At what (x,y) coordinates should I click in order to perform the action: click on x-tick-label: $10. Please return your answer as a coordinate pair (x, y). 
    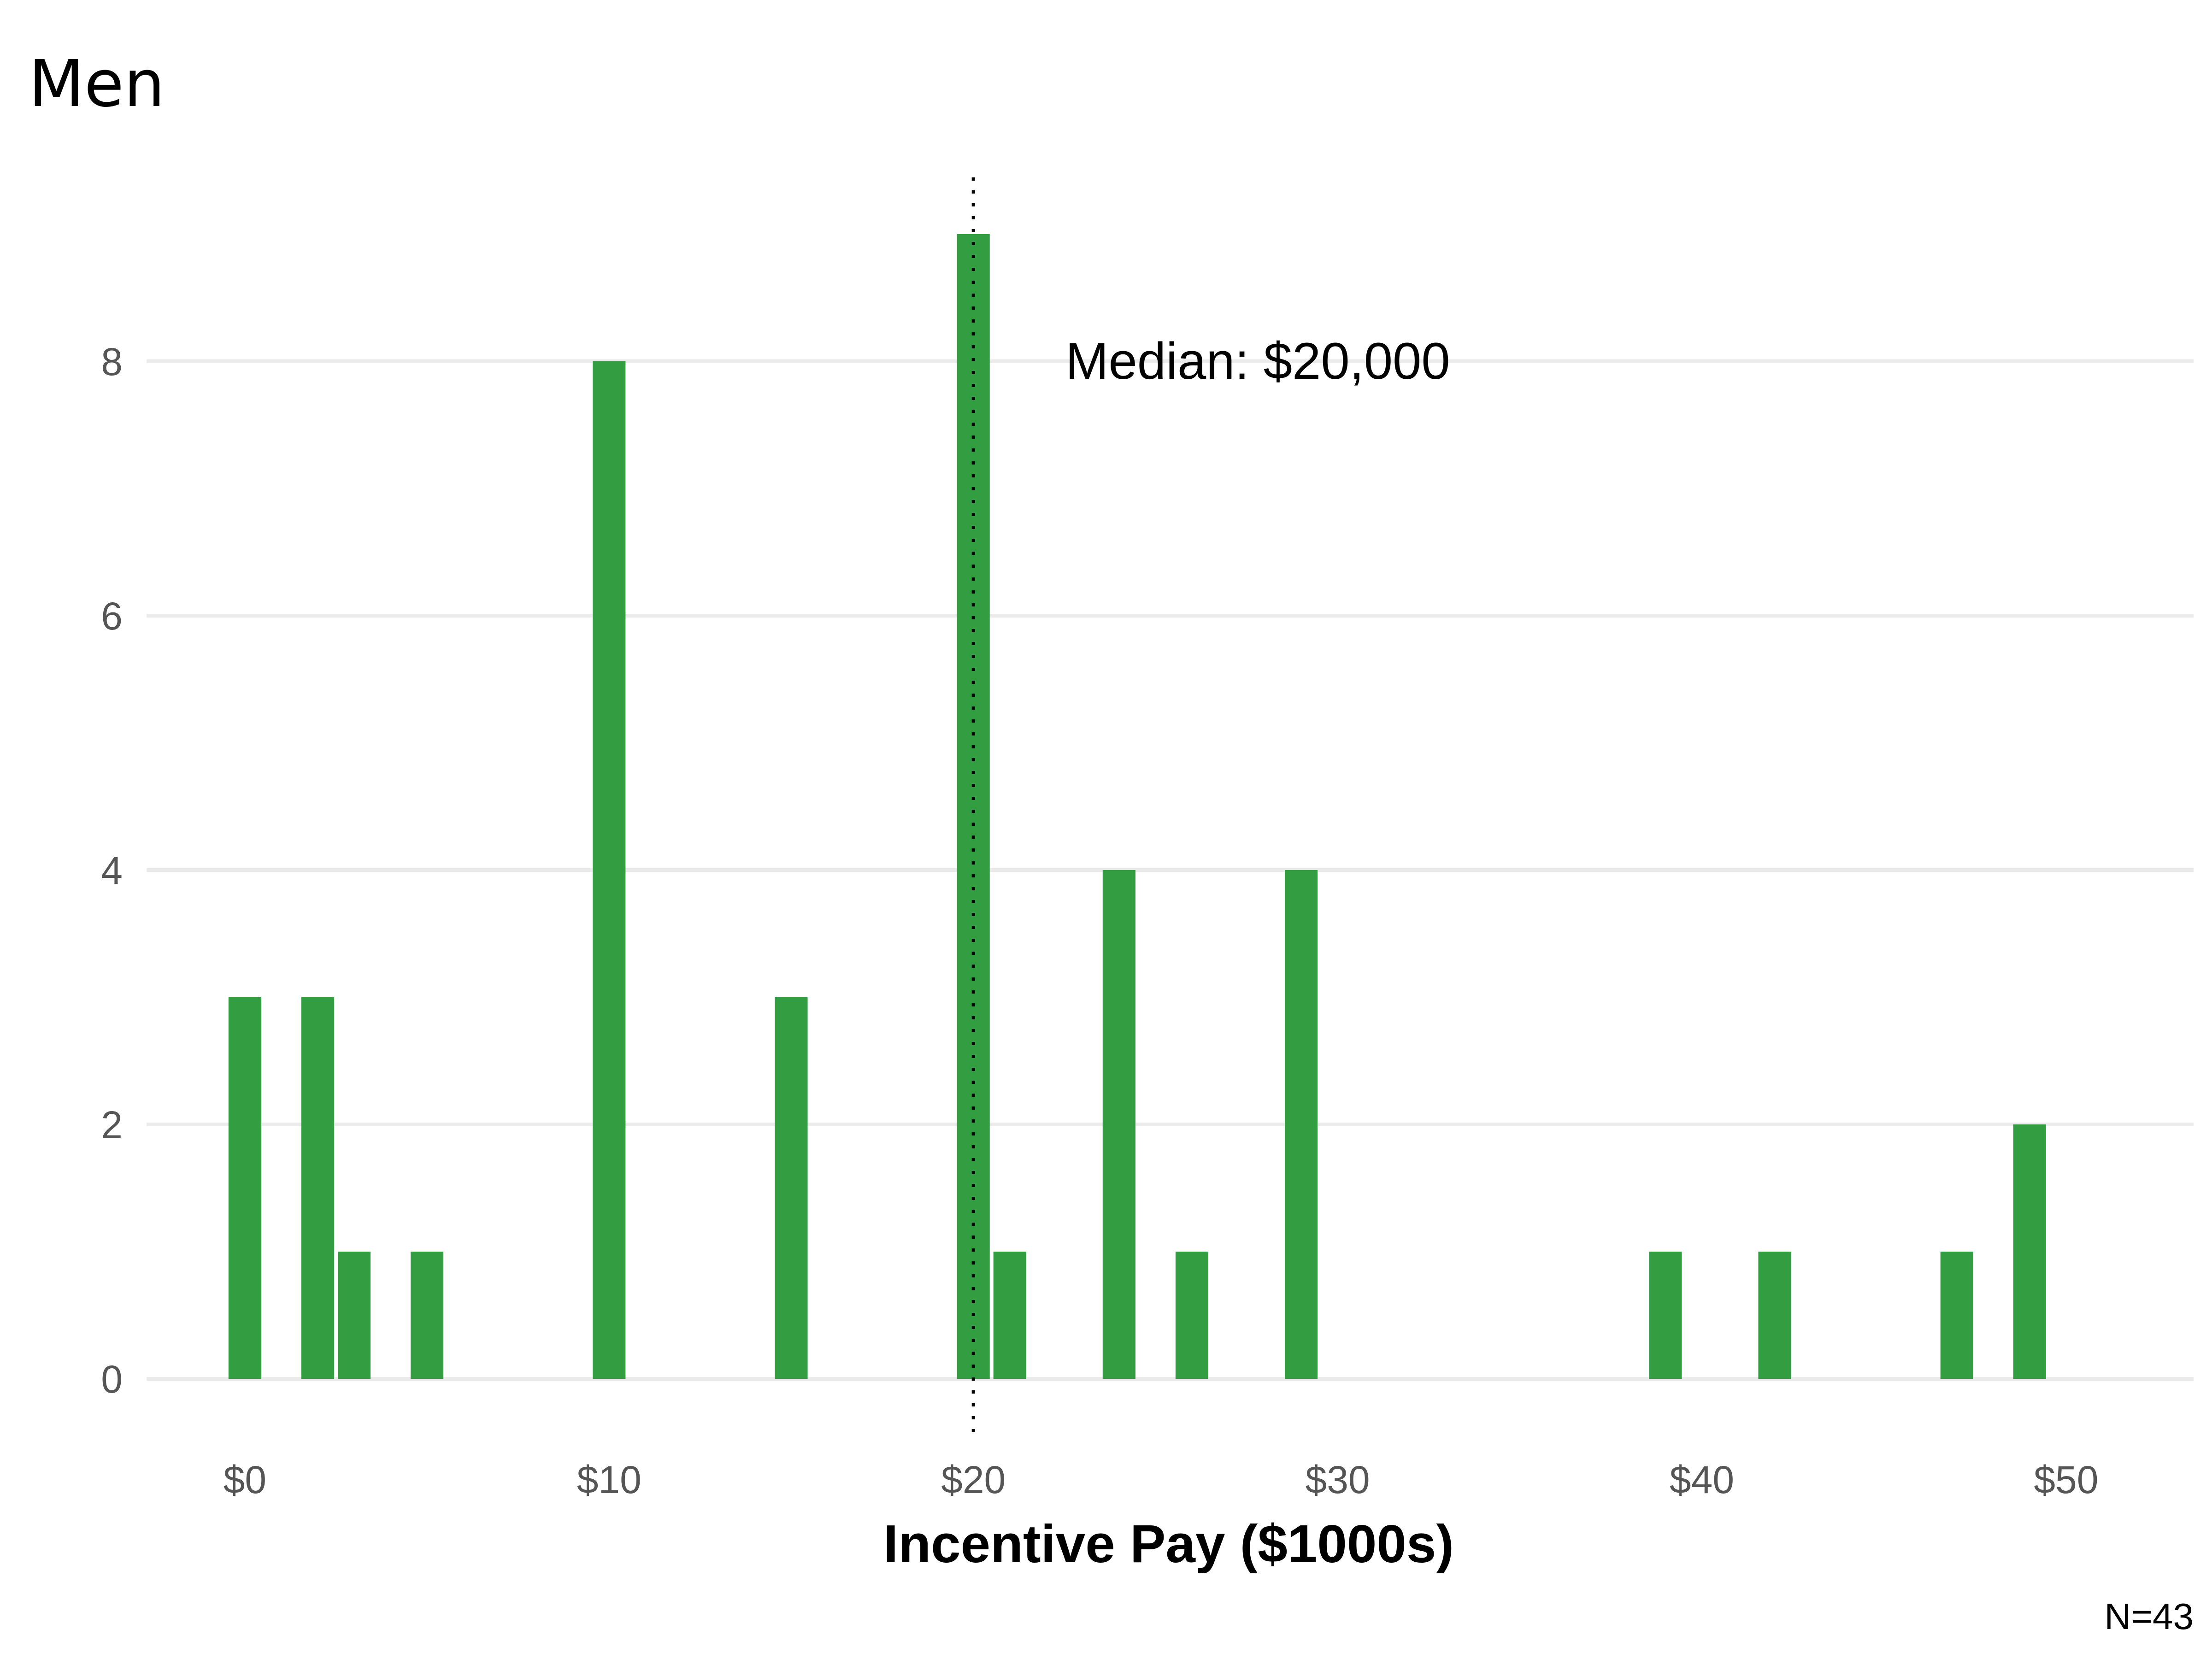
    Looking at the image, I should click on (609, 1479).